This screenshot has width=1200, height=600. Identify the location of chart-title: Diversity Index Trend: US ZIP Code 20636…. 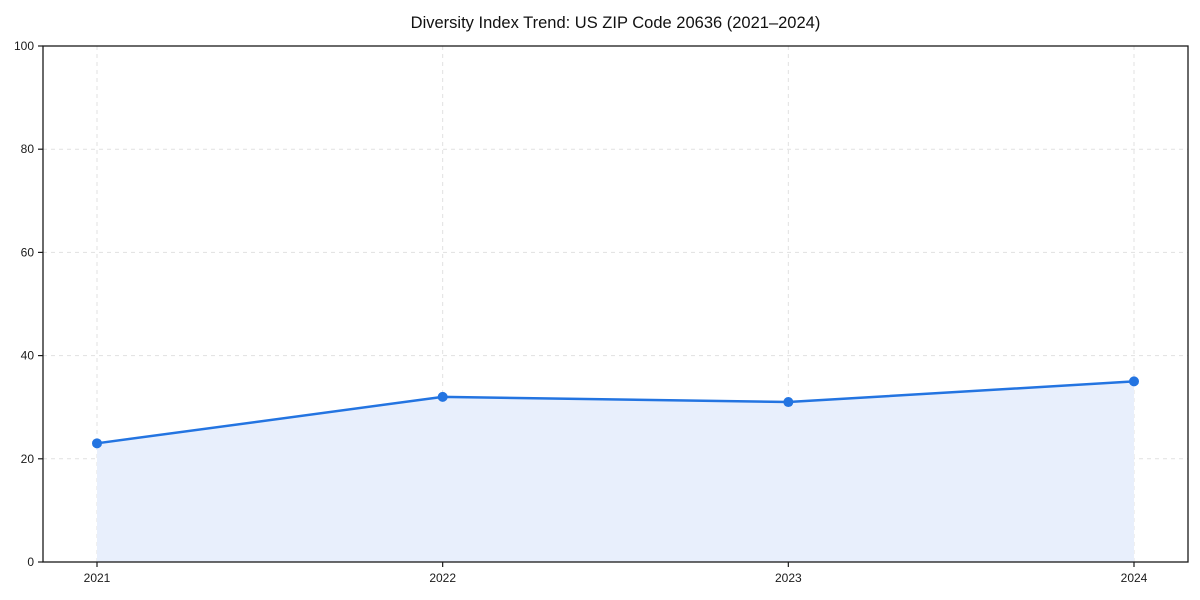
(615, 23).